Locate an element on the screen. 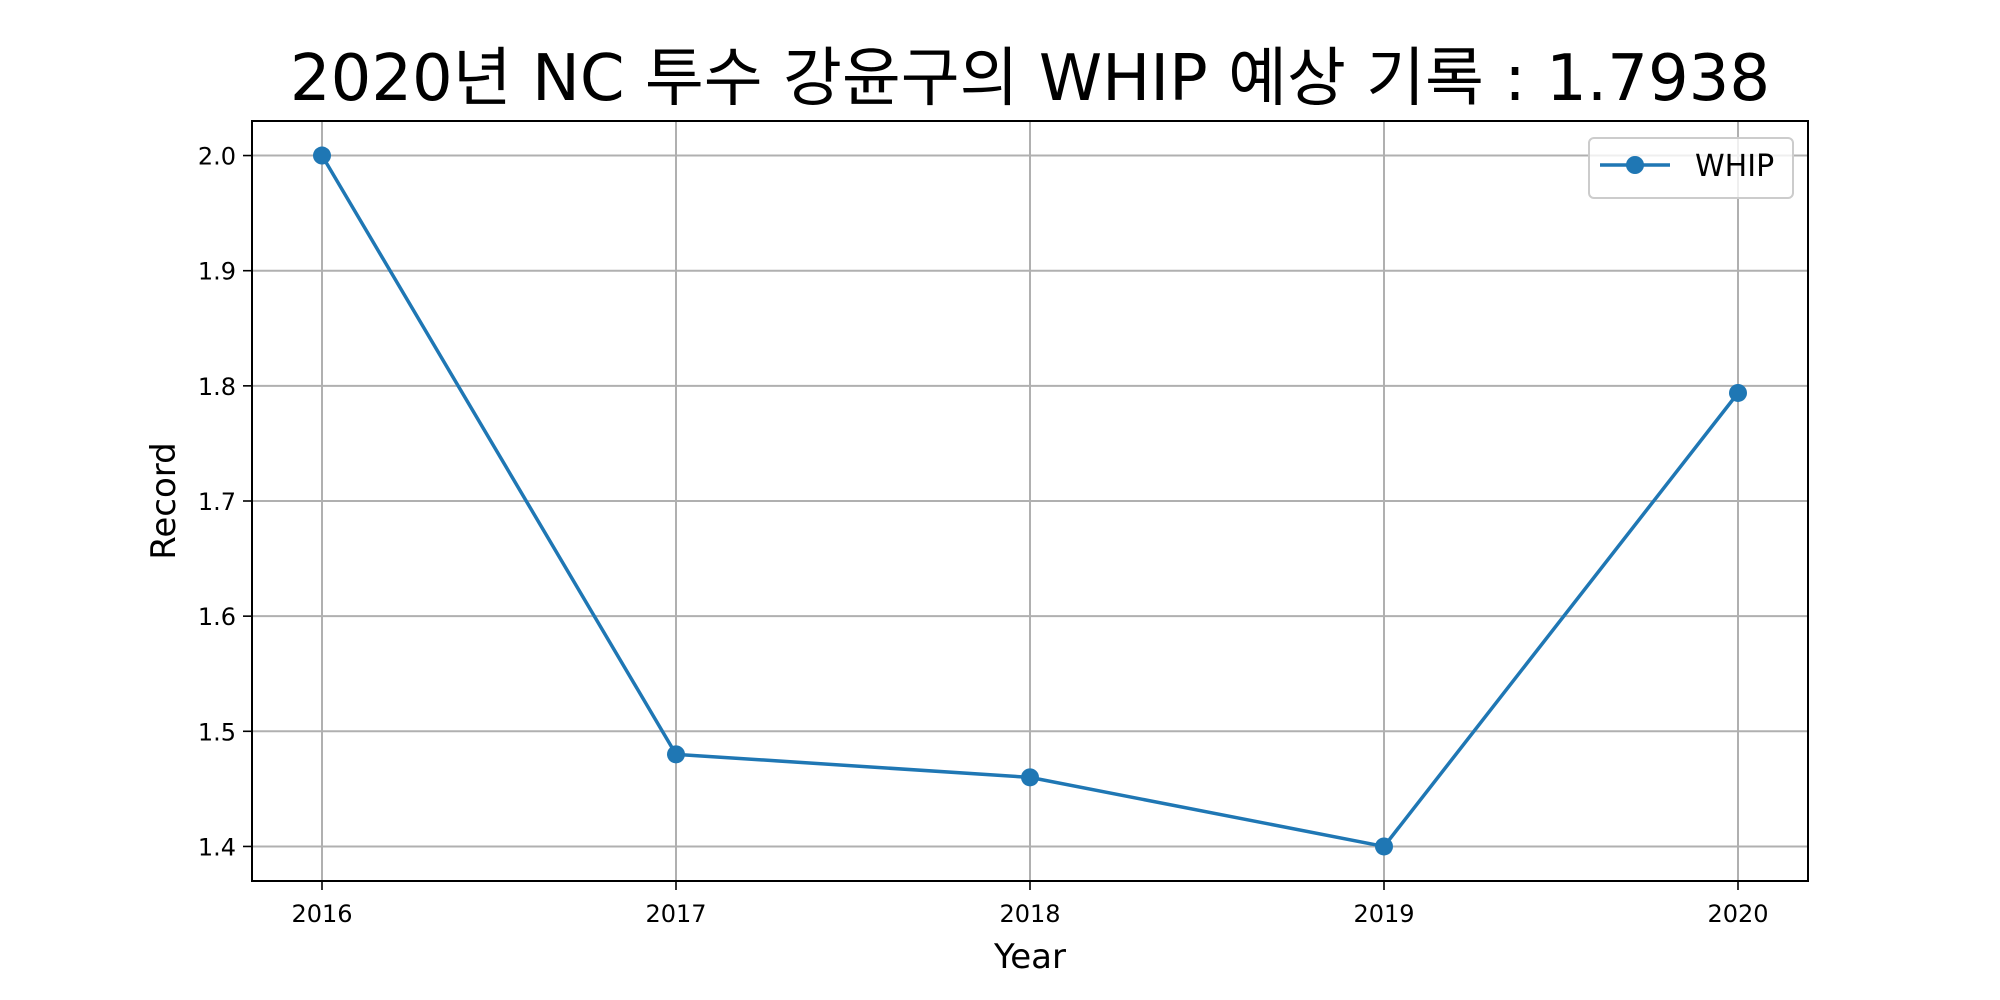 The image size is (2000, 1000). chart-title: 2020년 NC 투수 강윤구의 WHIP 예상 기록 : 1.7938 is located at coordinates (1030, 79).